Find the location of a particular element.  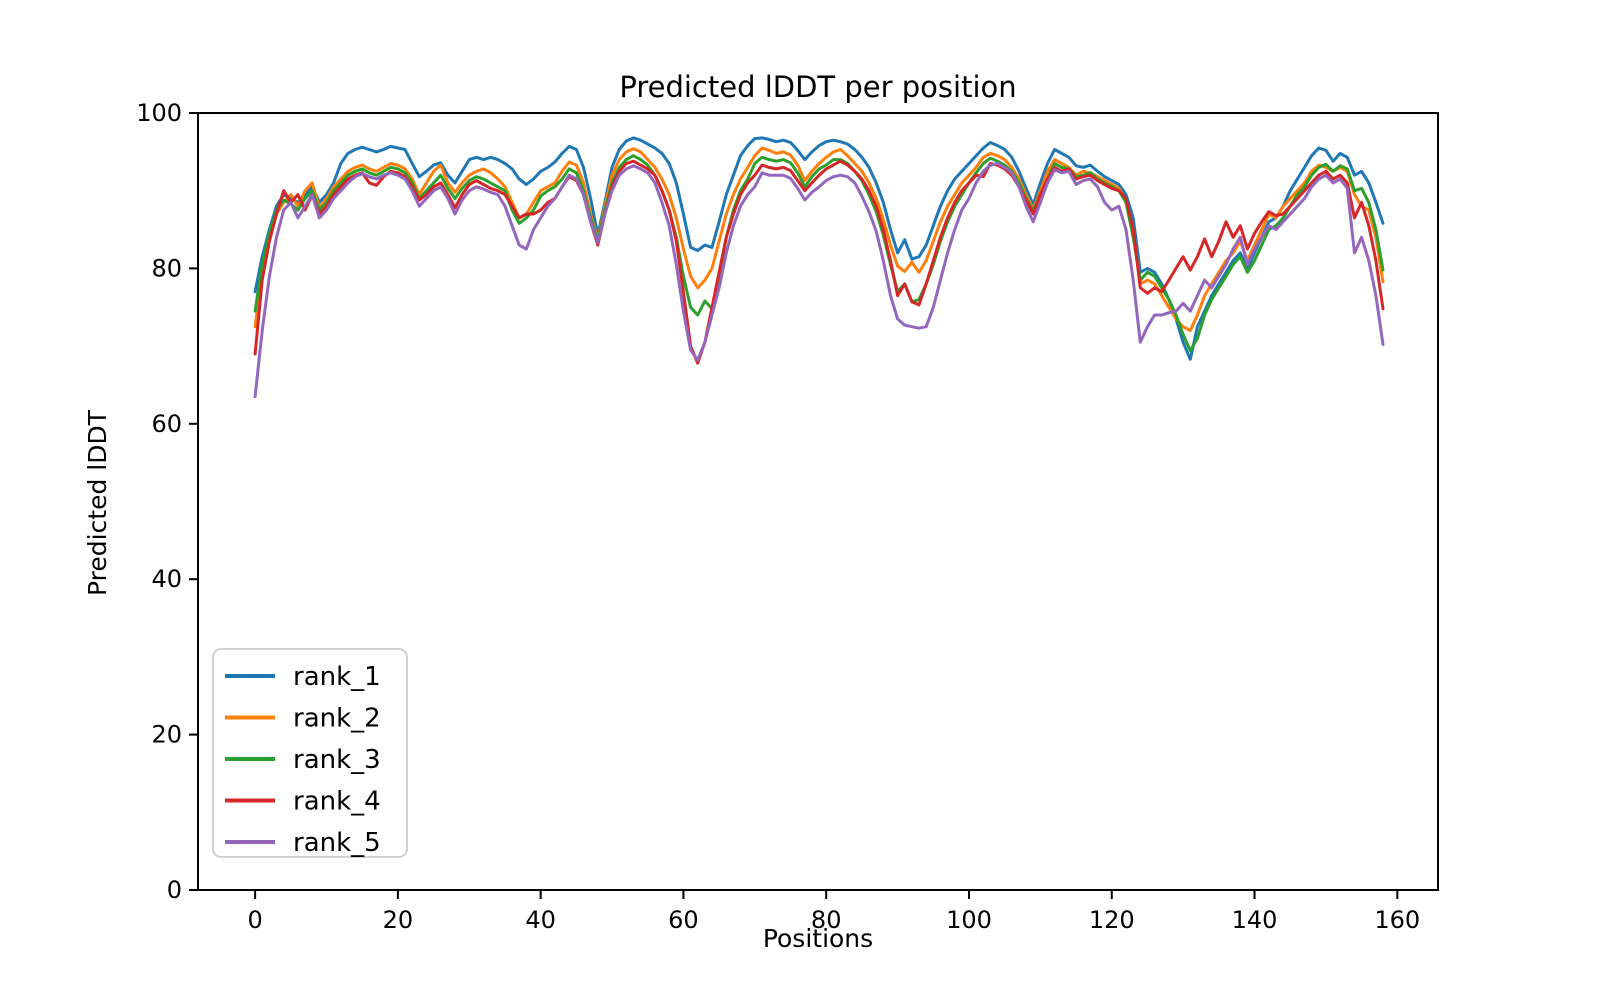

legend-box is located at coordinates (310, 753).